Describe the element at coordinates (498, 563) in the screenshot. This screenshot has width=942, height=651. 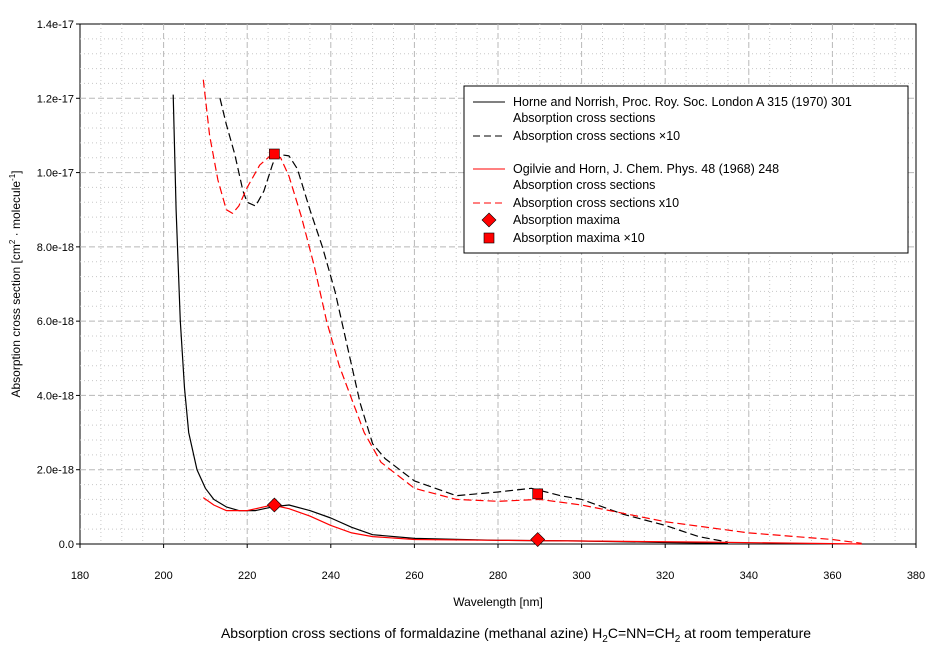
I see `x-axis-ticks: 180 200 220 240 260 280 300 320 340 360 380` at that location.